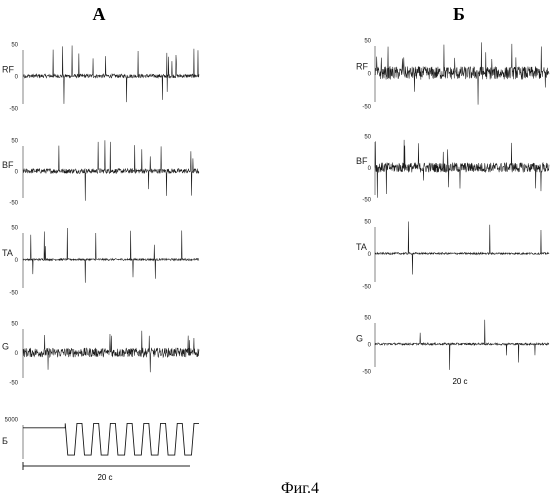 The height and width of the screenshot is (500, 554). What do you see at coordinates (111, 439) in the screenshot?
I see `trace-Б` at bounding box center [111, 439].